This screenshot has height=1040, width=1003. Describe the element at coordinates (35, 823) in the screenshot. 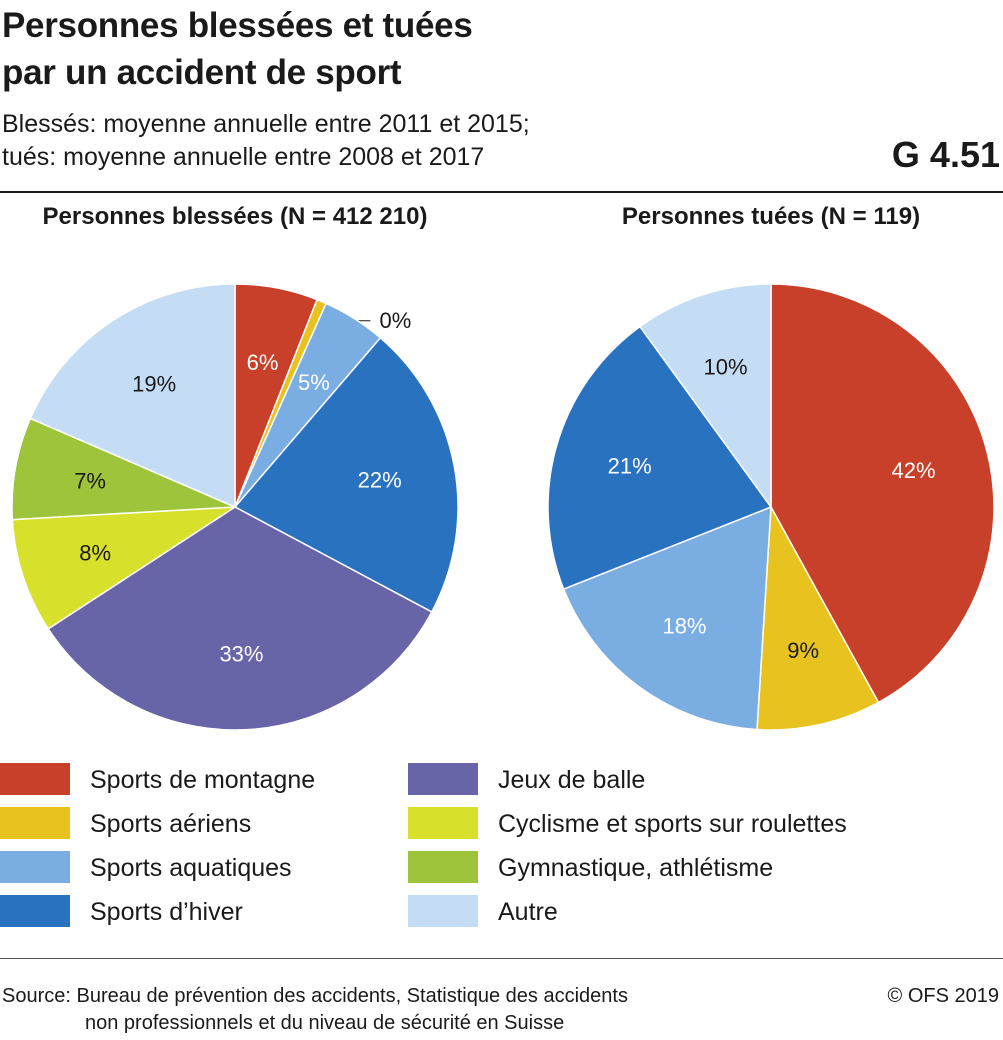

I see `legend-swatch-sports-aeriens` at that location.